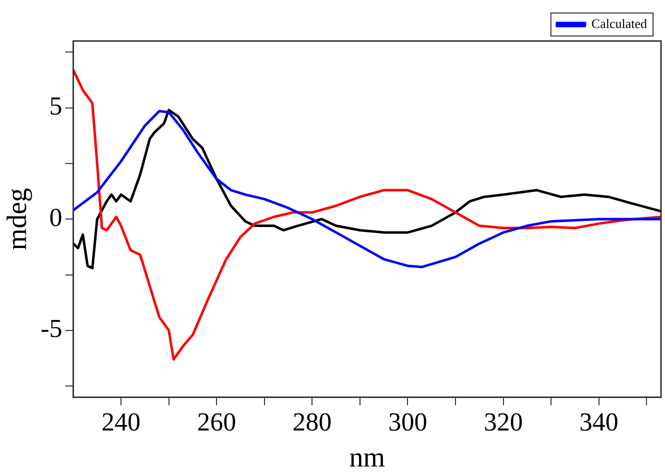 This screenshot has height=476, width=665. Describe the element at coordinates (55, 217) in the screenshot. I see `y-tick-label: 0` at that location.